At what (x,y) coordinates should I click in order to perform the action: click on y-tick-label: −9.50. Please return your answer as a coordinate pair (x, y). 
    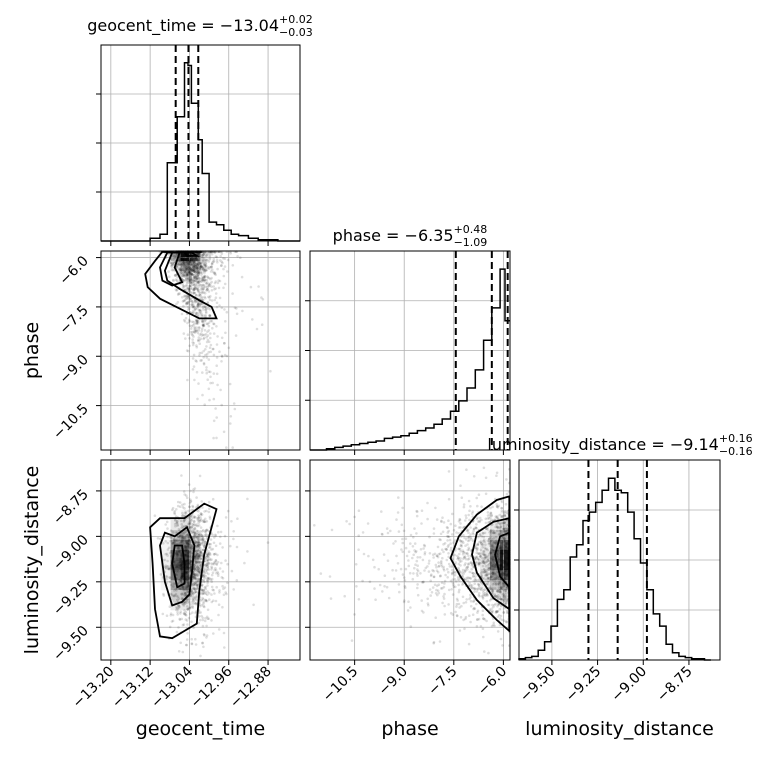
    Looking at the image, I should click on (71, 644).